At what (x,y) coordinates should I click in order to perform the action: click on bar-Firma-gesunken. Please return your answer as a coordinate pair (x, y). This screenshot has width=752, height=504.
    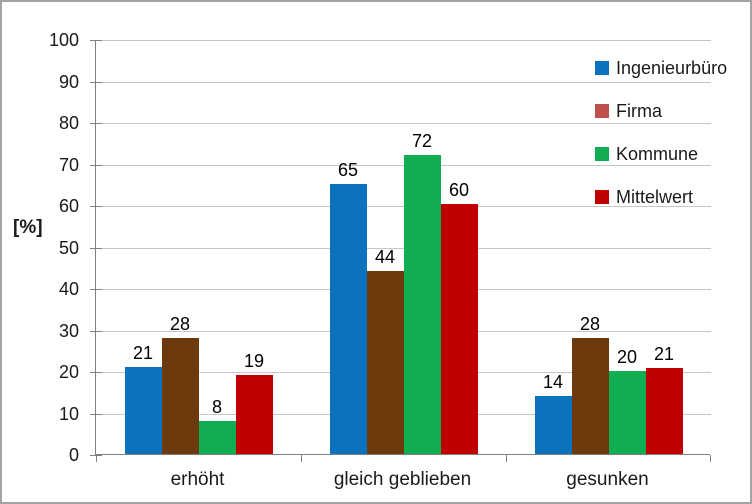
    Looking at the image, I should click on (590, 395).